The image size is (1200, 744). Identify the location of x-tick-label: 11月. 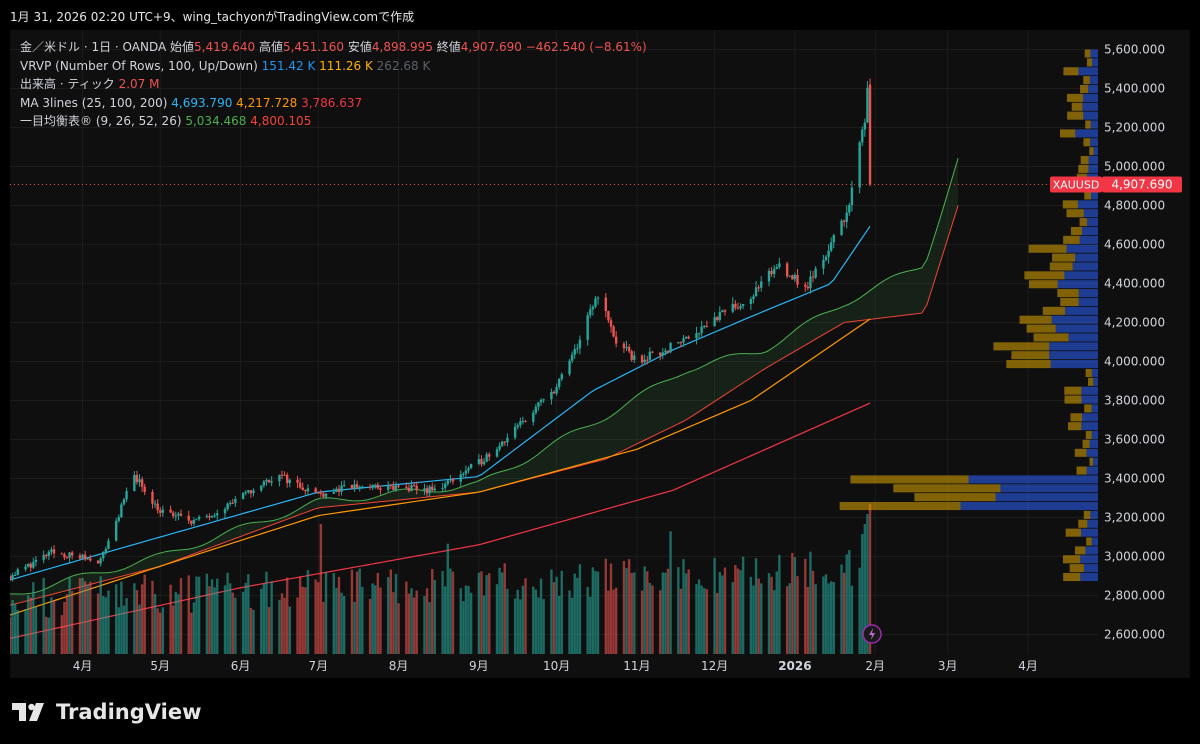
(636, 666).